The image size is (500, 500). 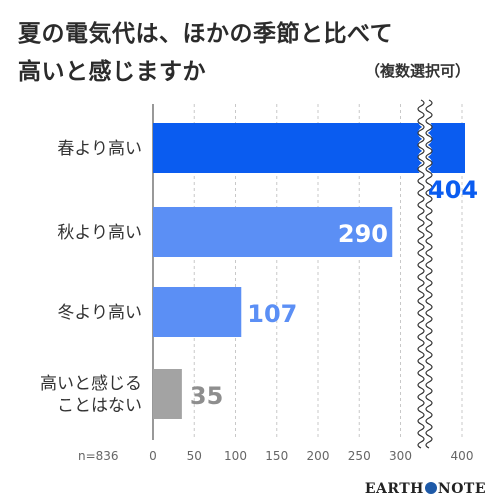 What do you see at coordinates (98, 456) in the screenshot?
I see `sample-size-label: n=836` at bounding box center [98, 456].